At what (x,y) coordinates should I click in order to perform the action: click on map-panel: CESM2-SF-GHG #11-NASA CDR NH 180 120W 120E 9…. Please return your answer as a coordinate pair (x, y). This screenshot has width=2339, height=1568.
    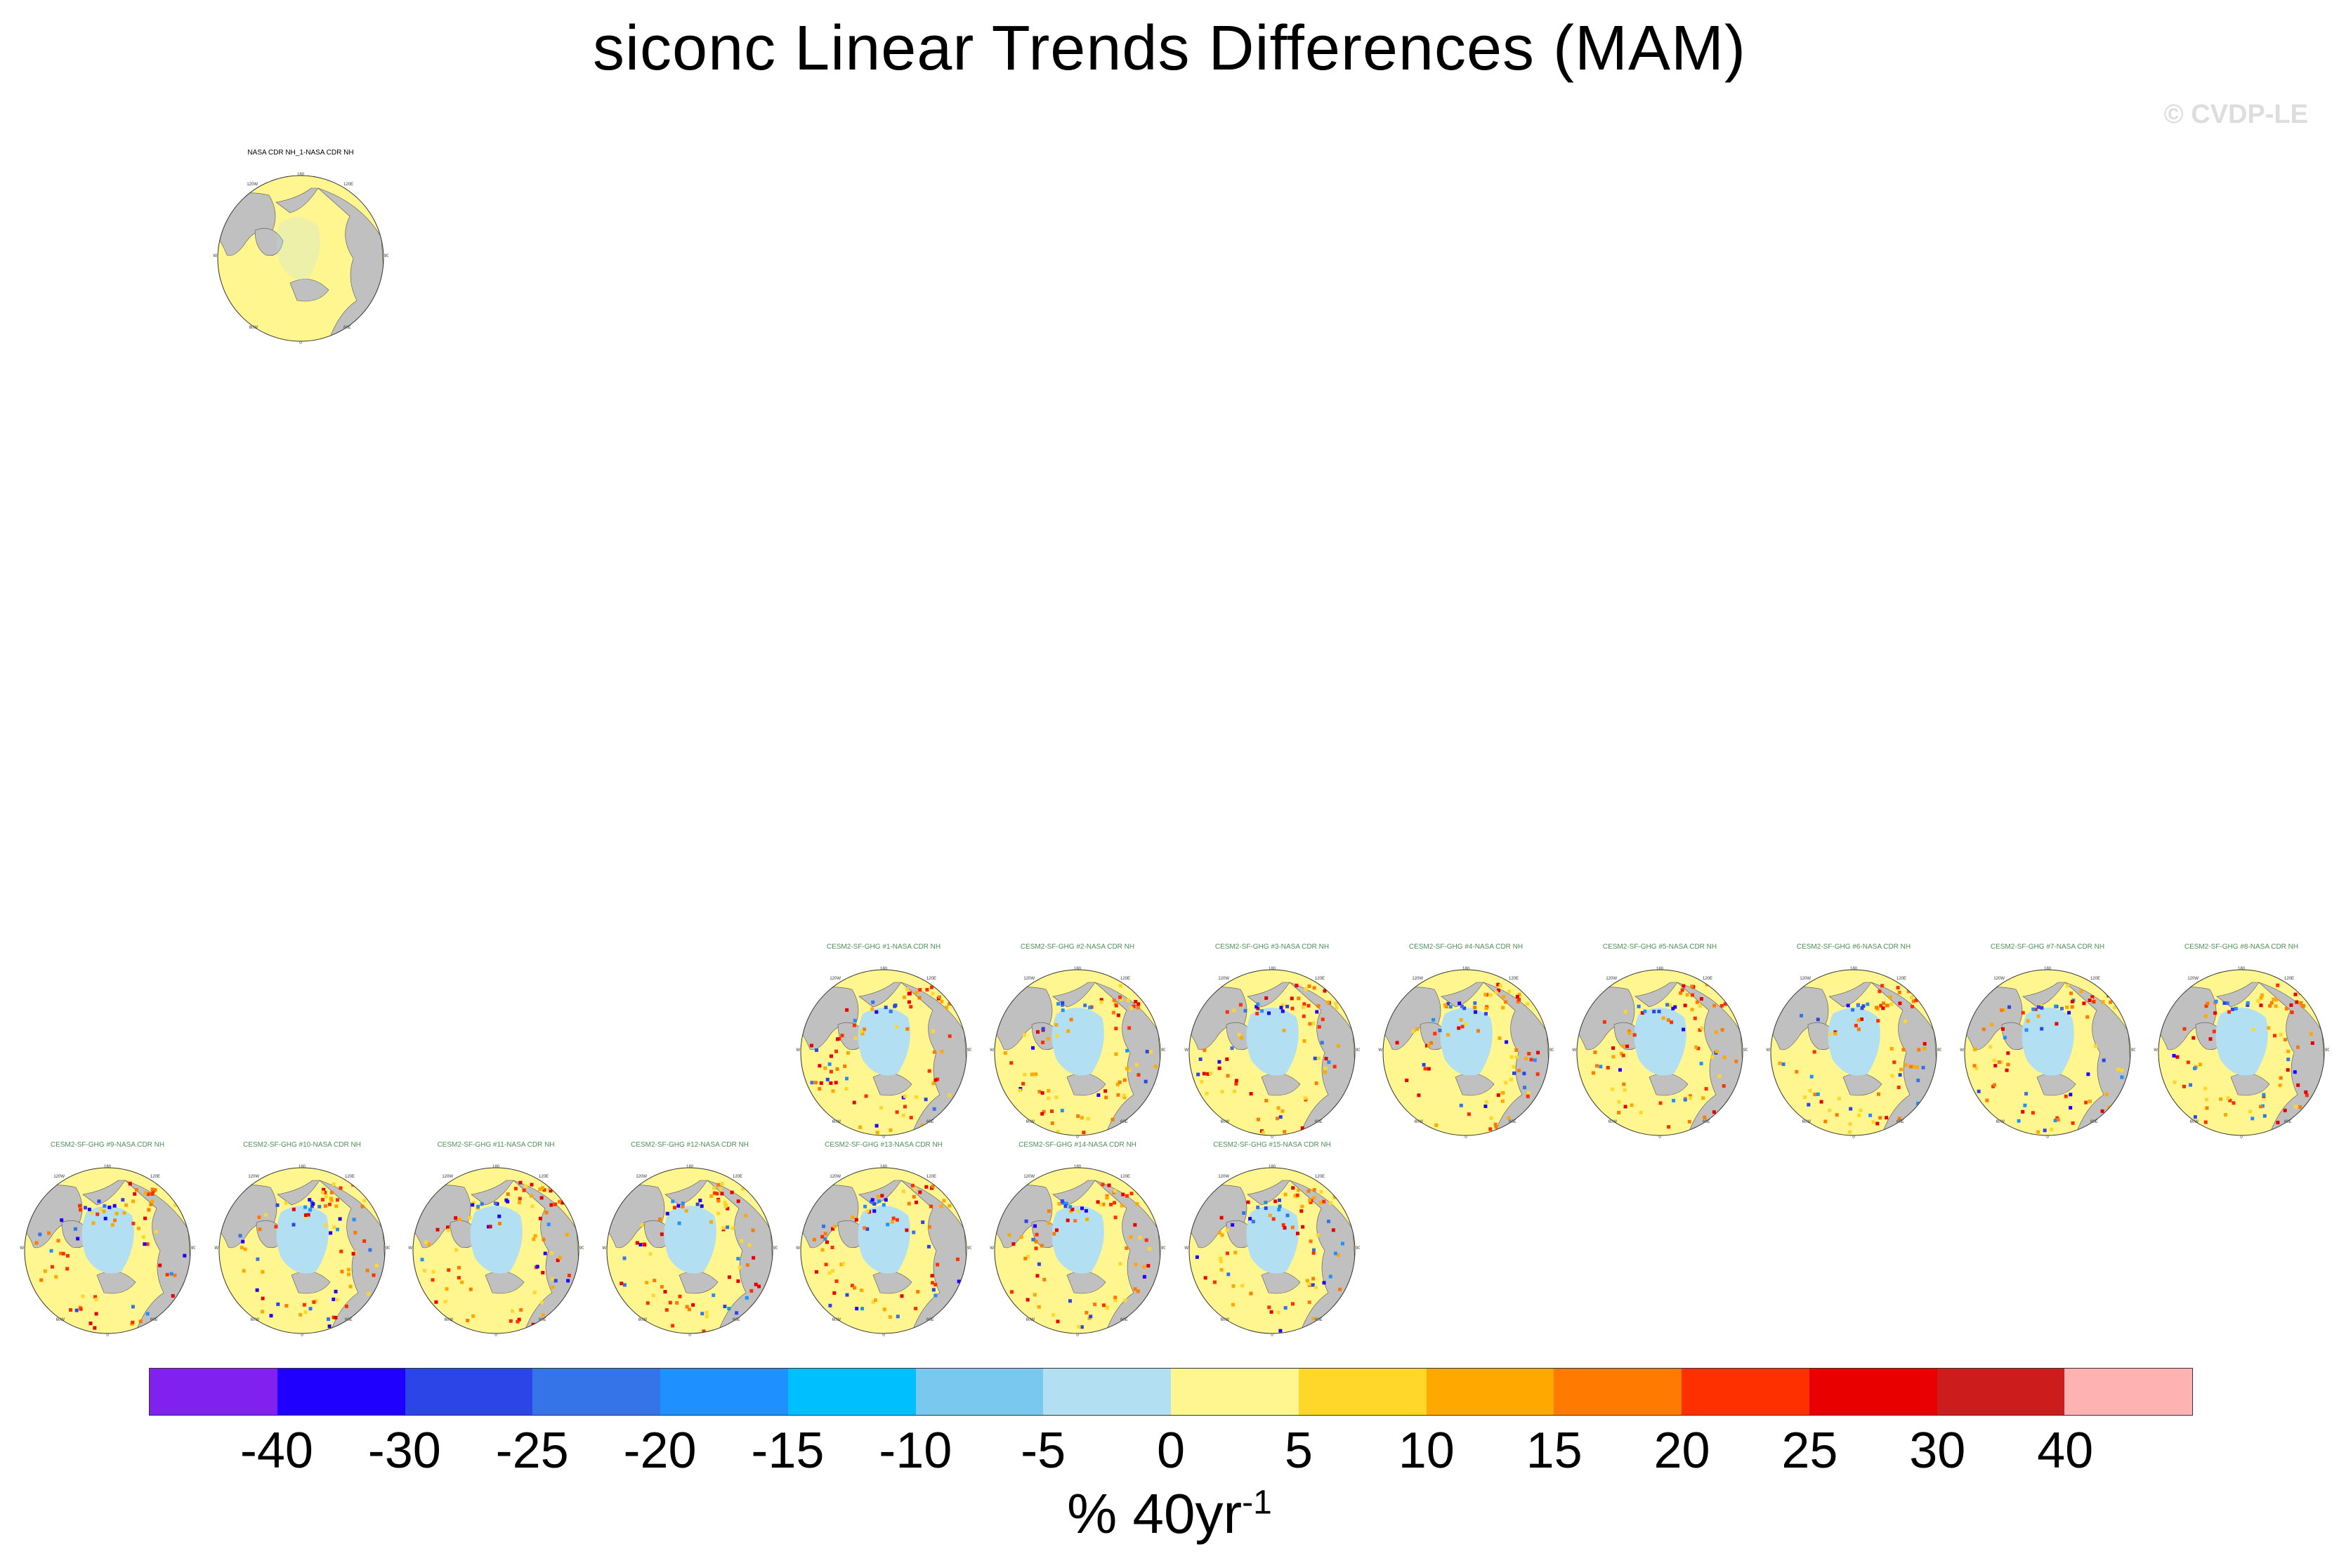
    Looking at the image, I should click on (496, 1243).